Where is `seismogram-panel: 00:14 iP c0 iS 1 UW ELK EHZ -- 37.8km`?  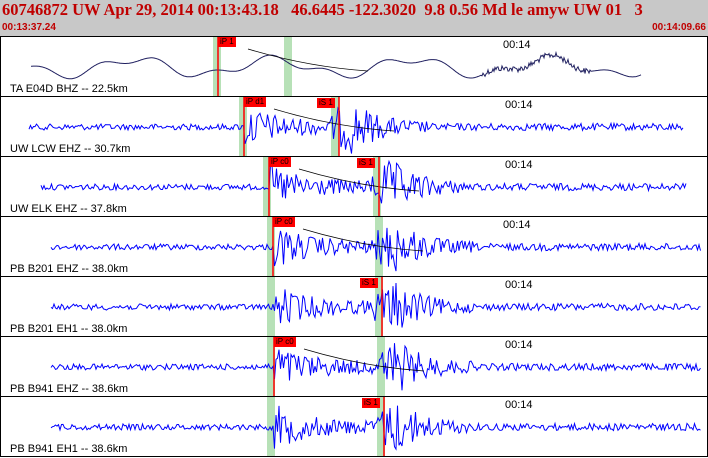 seismogram-panel: 00:14 iP c0 iS 1 UW ELK EHZ -- 37.8km is located at coordinates (354, 187).